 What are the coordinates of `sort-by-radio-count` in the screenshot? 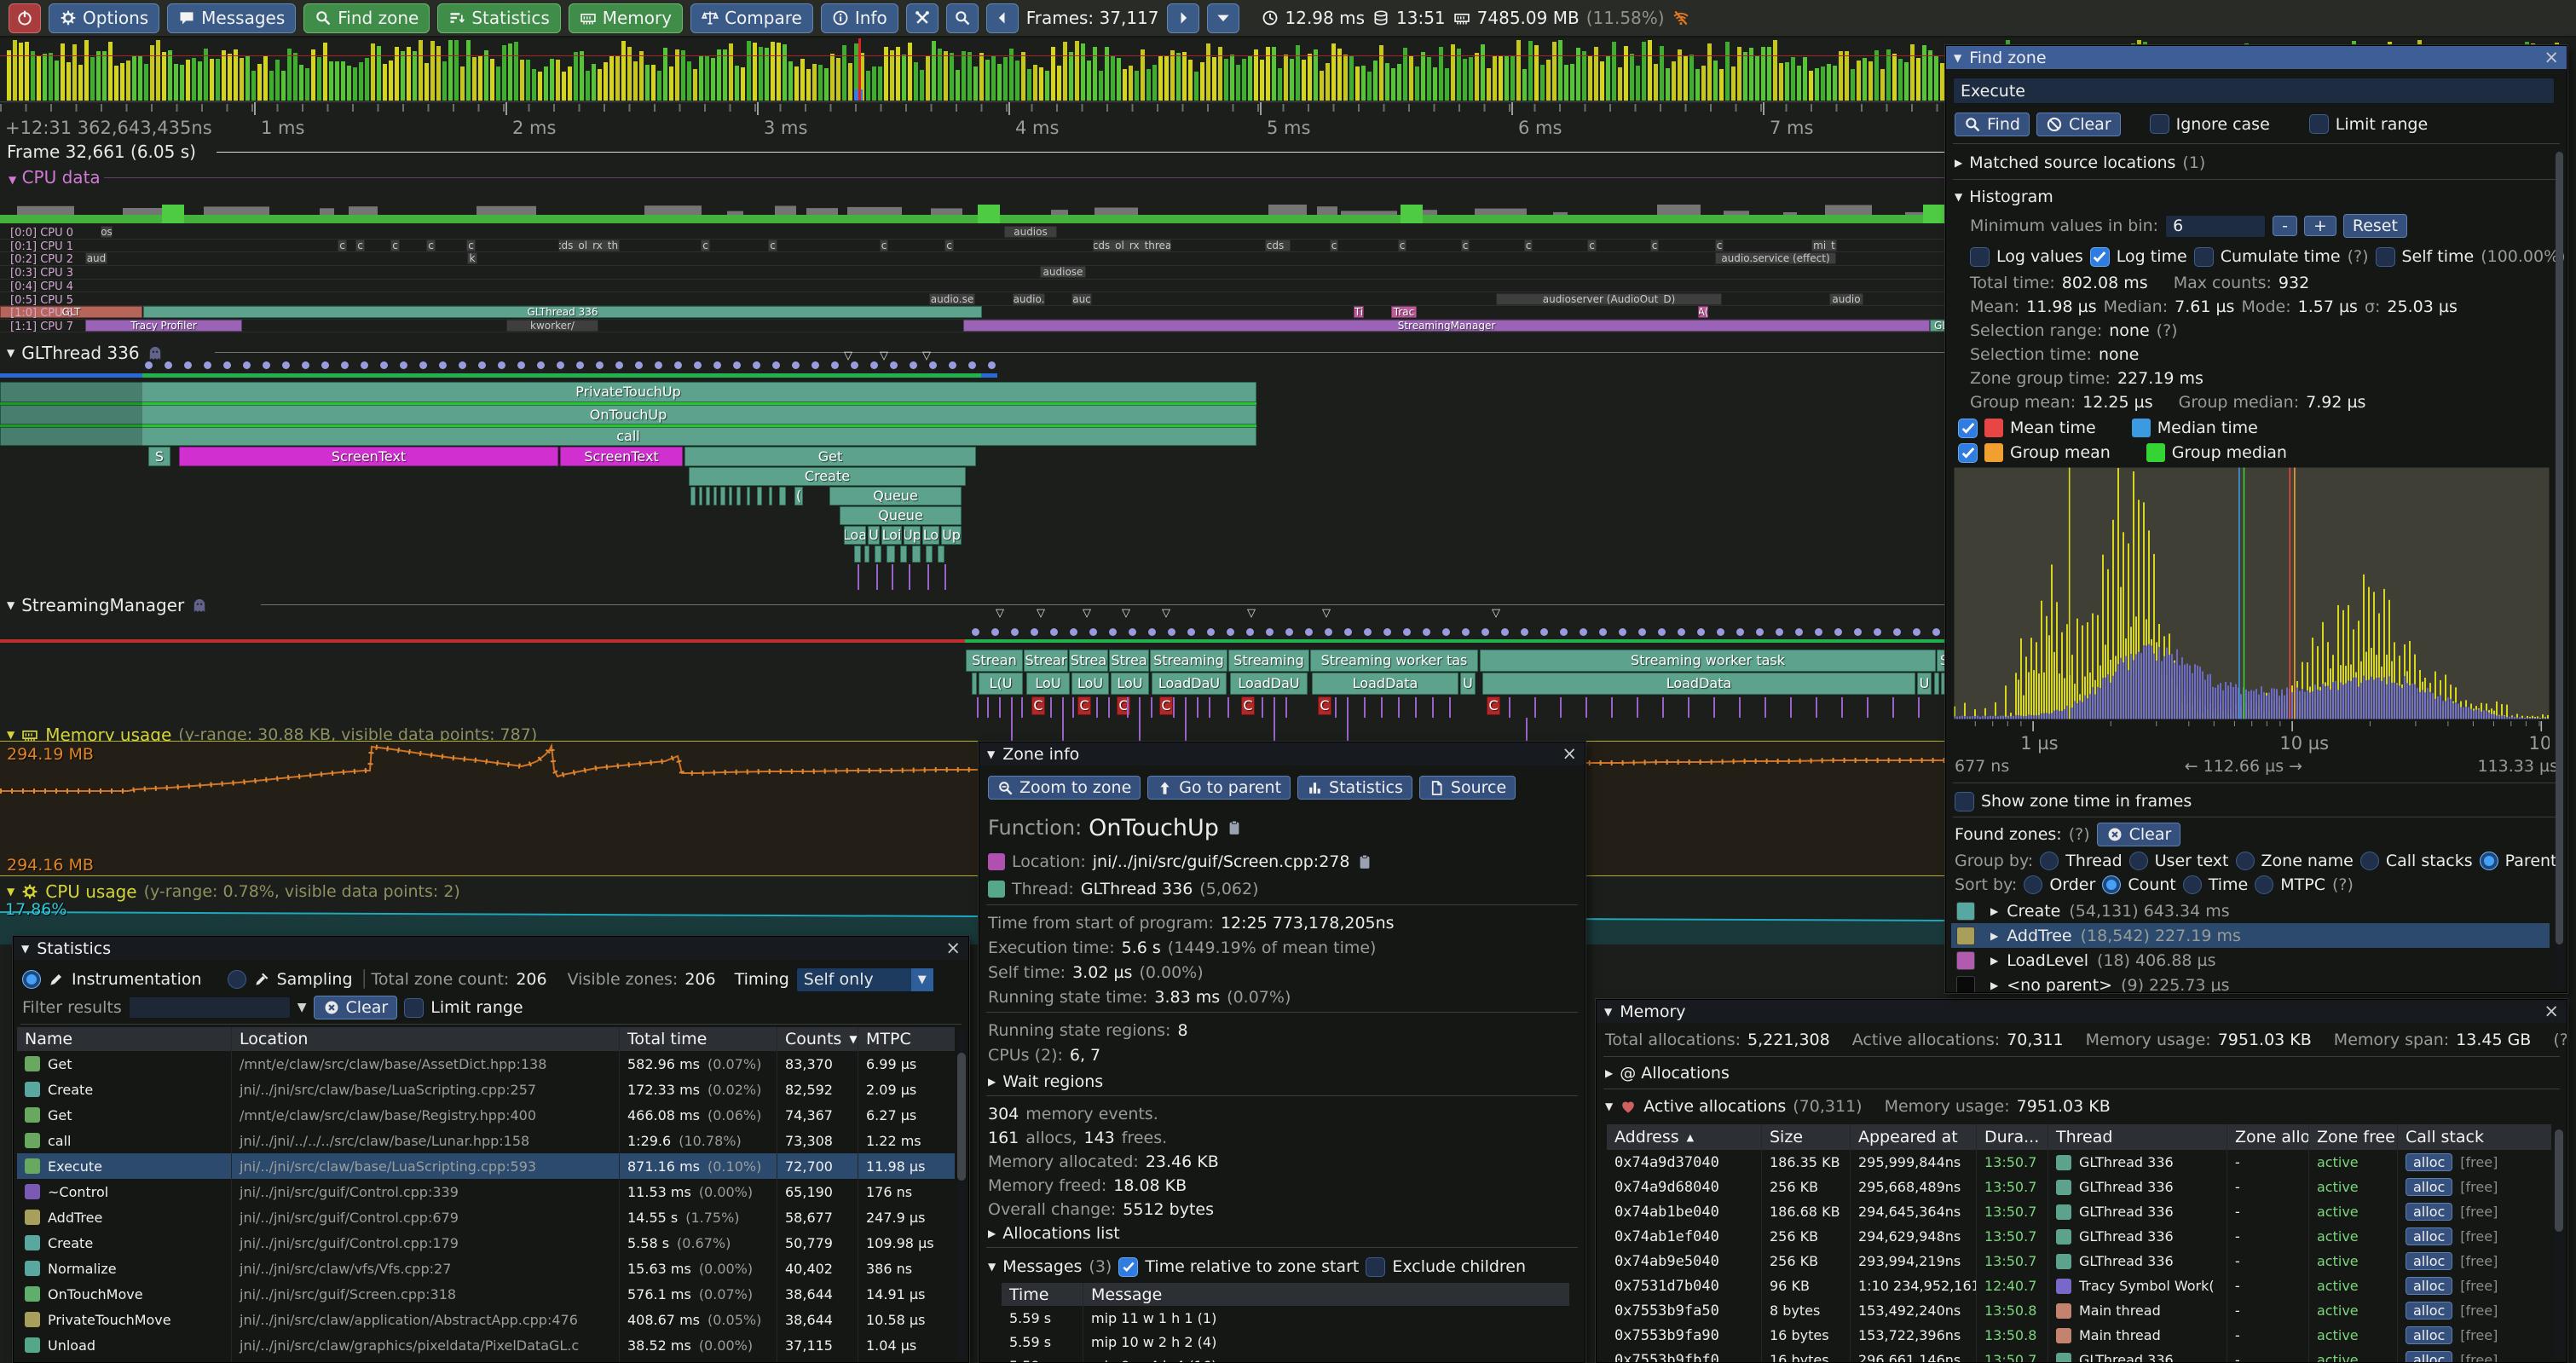 It's located at (2112, 885).